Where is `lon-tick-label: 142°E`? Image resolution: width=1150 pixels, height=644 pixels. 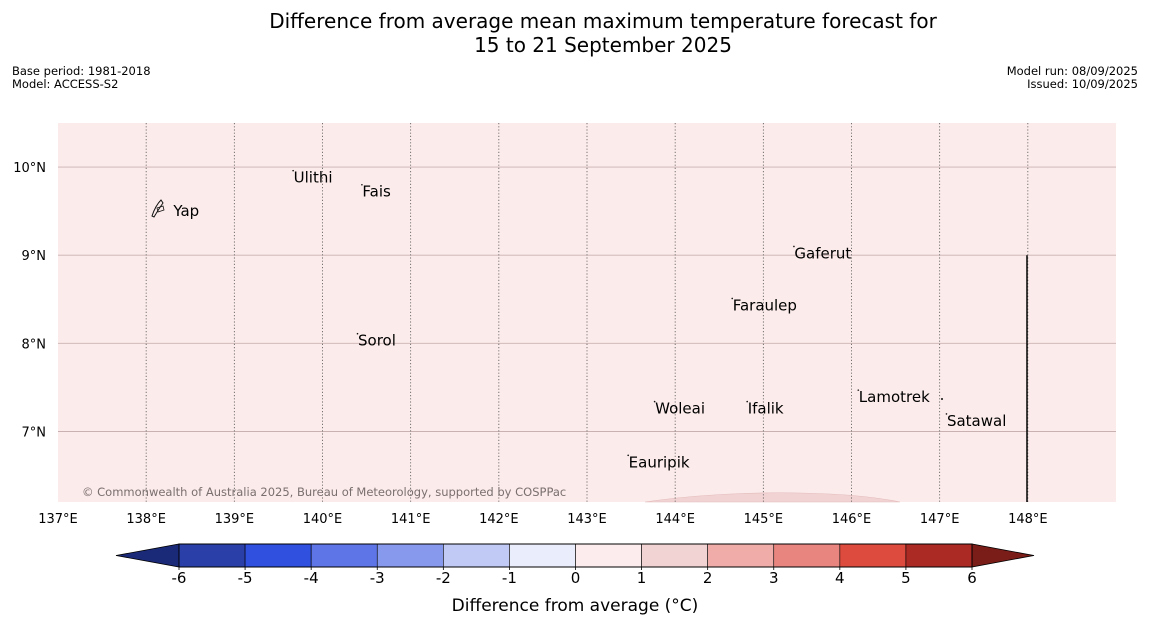
lon-tick-label: 142°E is located at coordinates (499, 519).